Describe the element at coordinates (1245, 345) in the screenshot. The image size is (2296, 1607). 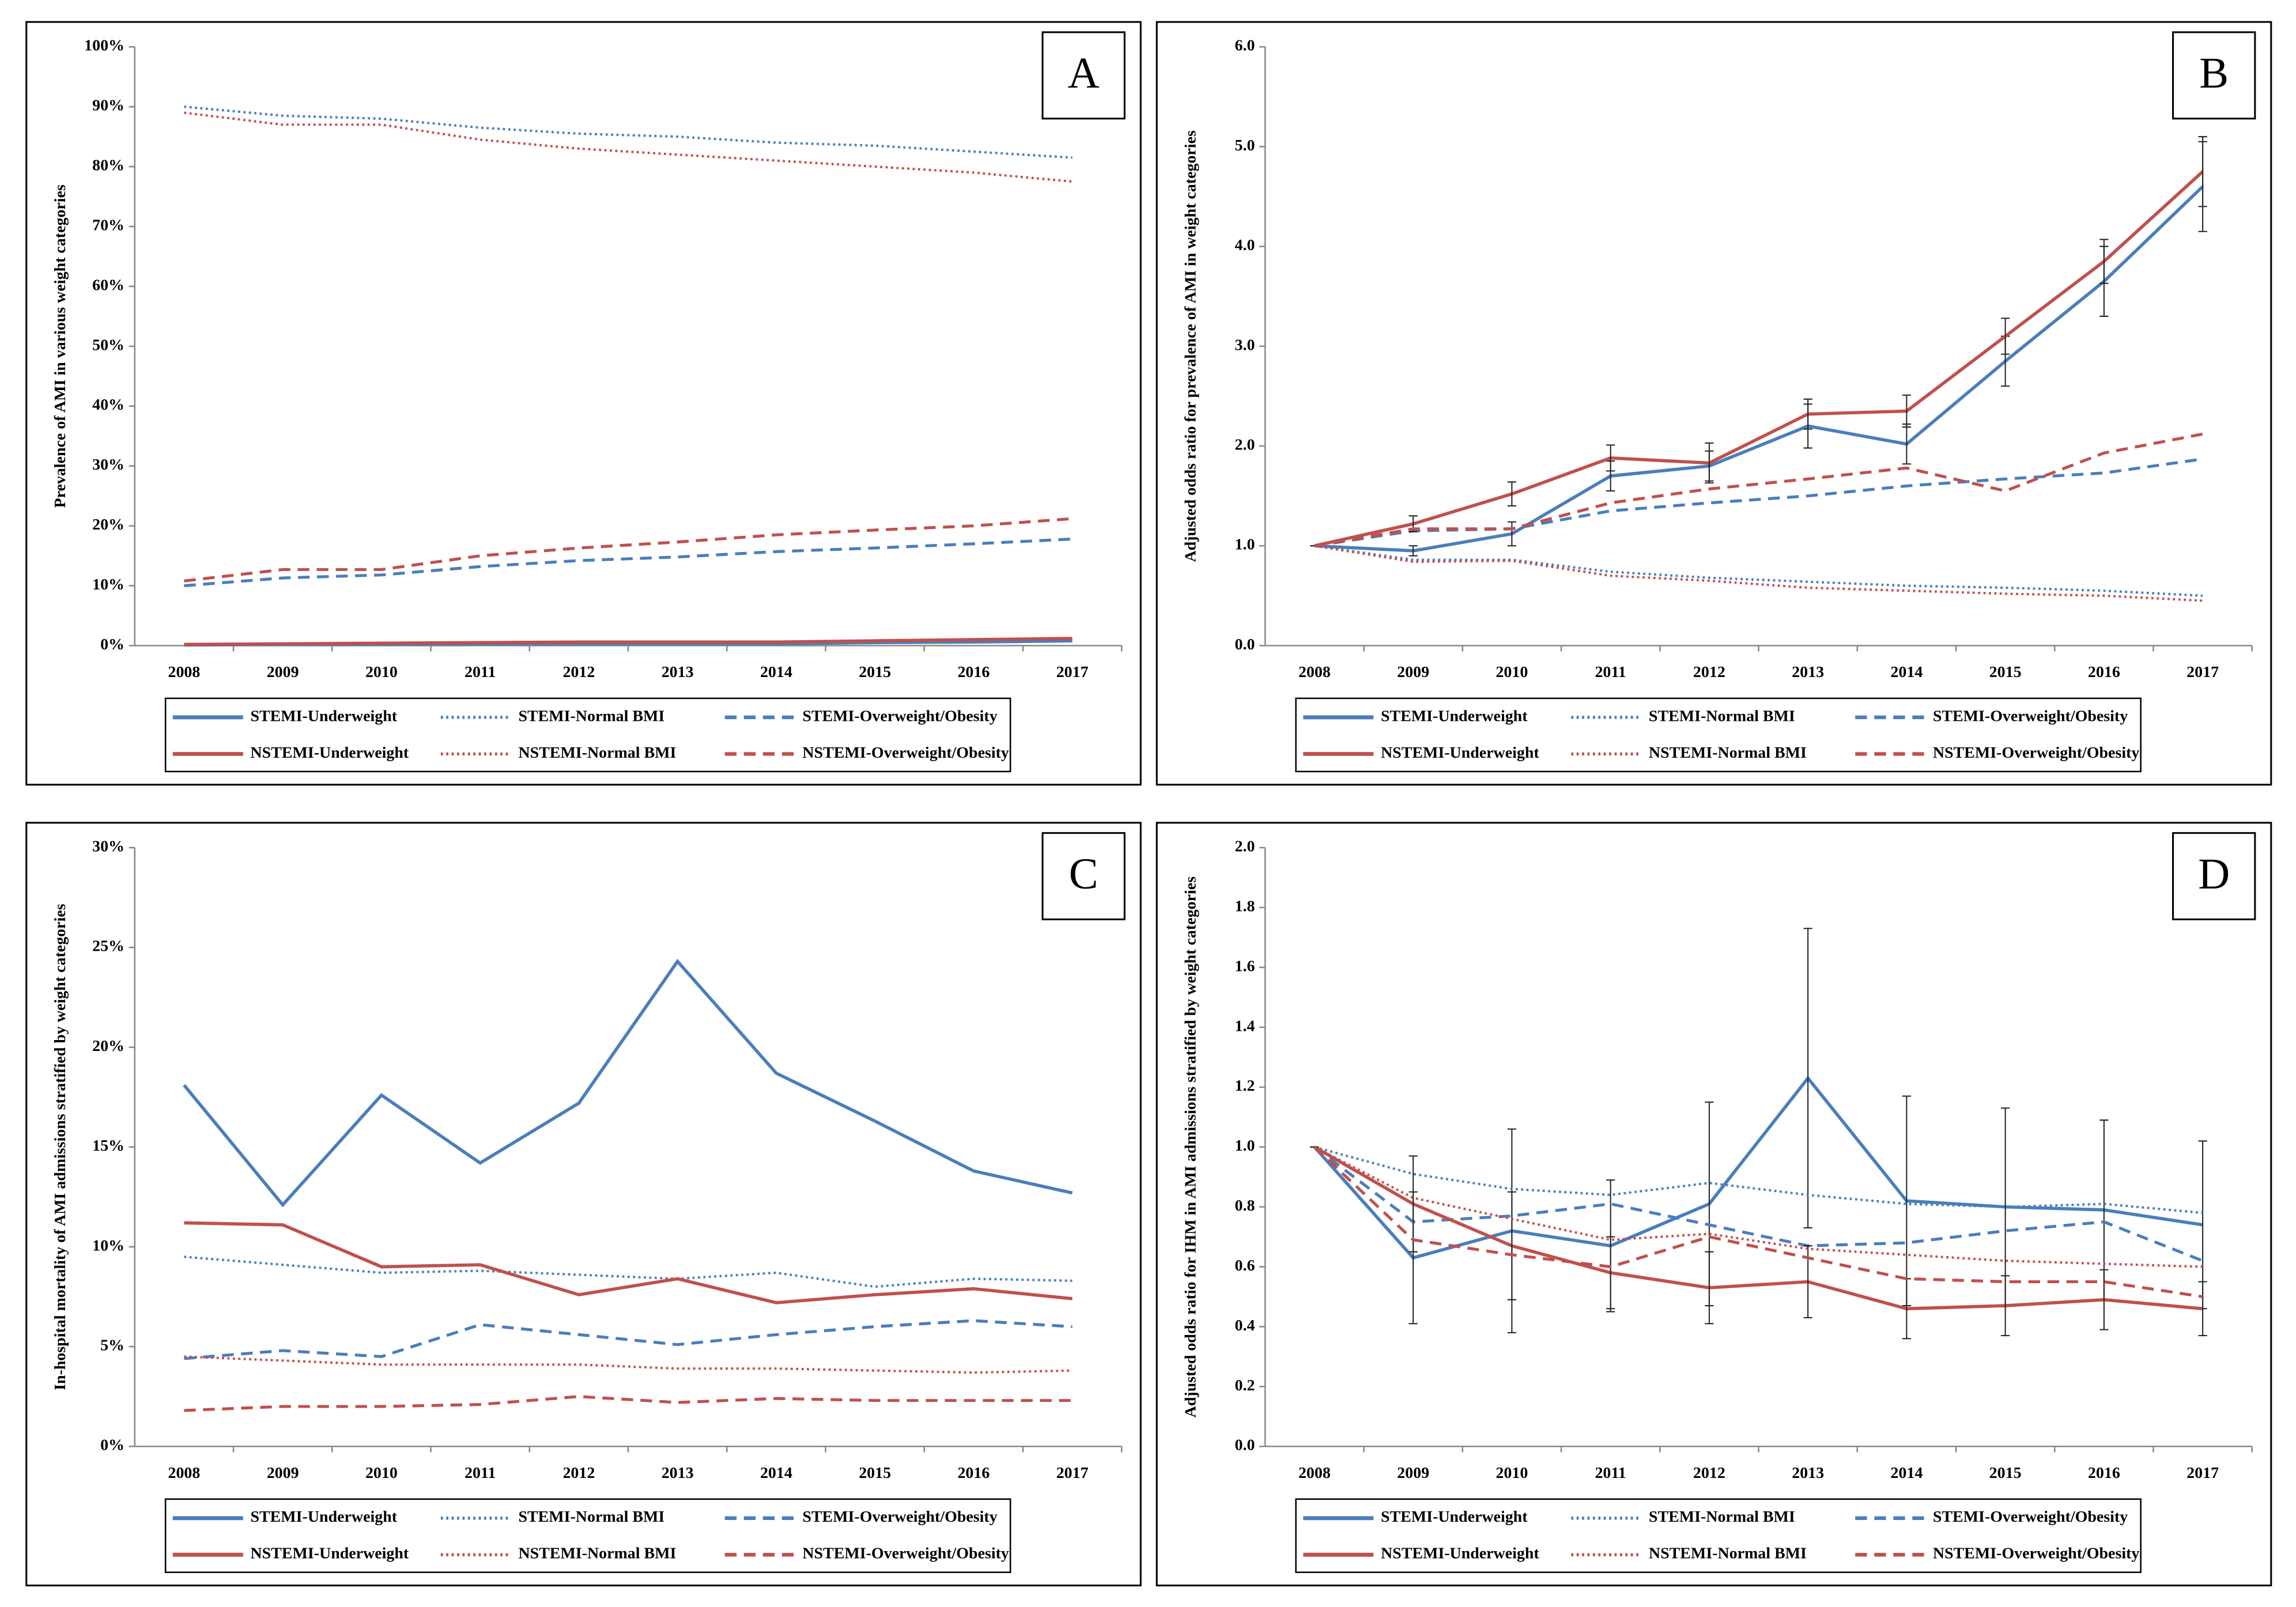
I see `y-tick-label: 3.0` at that location.